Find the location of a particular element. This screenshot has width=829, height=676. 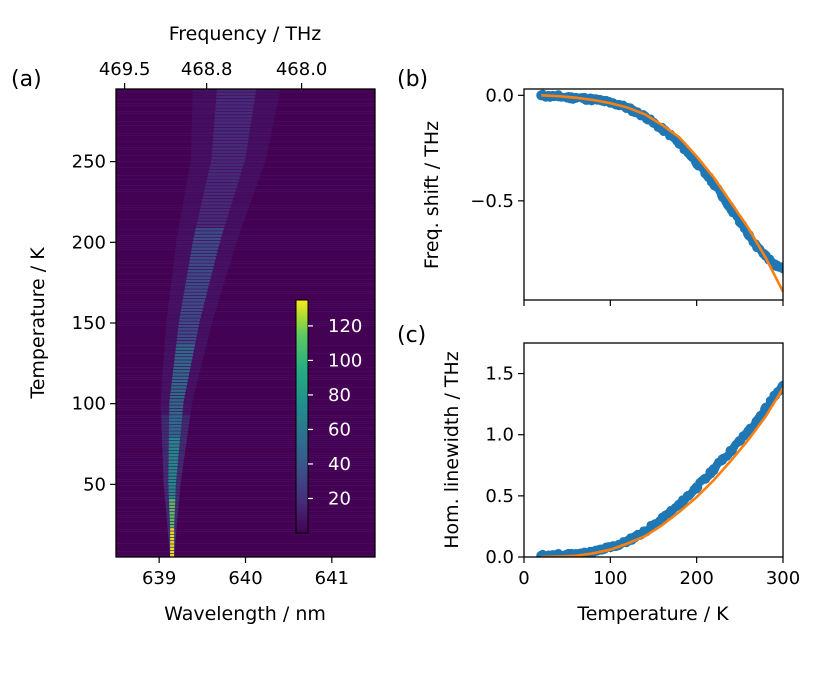

linewidth-y-tick-label: 1.0 is located at coordinates (499, 435).